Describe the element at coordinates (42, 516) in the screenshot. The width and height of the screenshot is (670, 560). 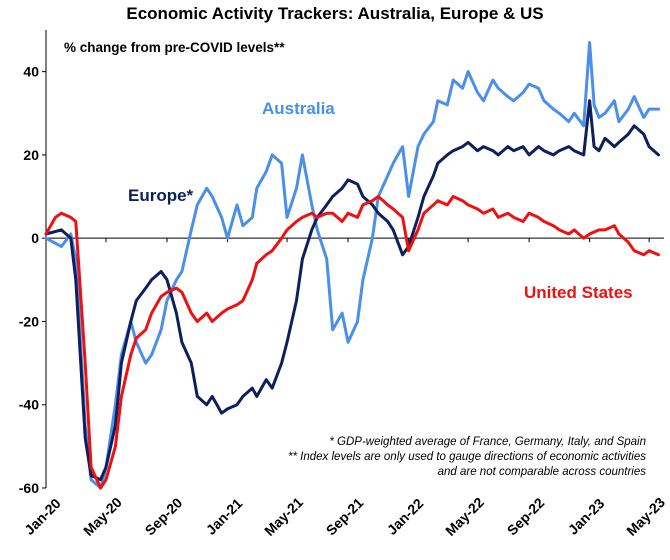
I see `x-tick-label: Jan-20` at that location.